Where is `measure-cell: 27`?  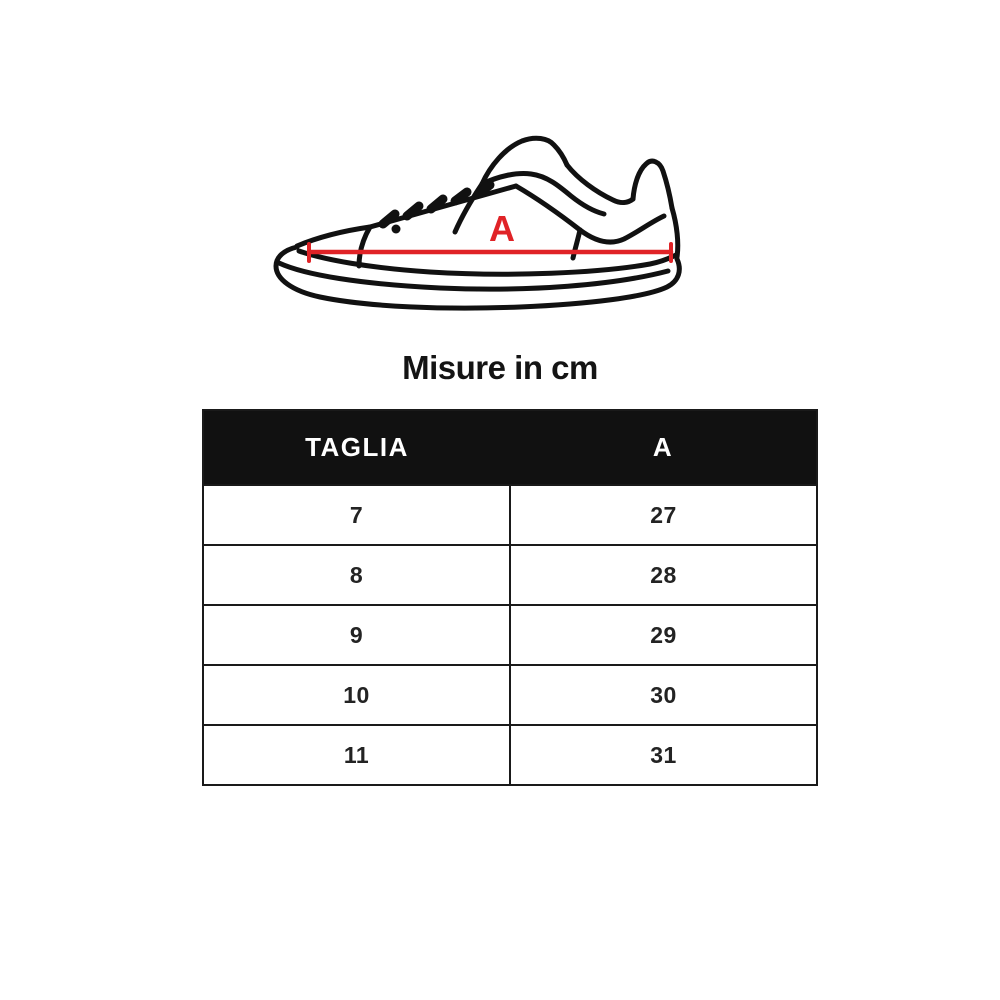 measure-cell: 27 is located at coordinates (663, 514).